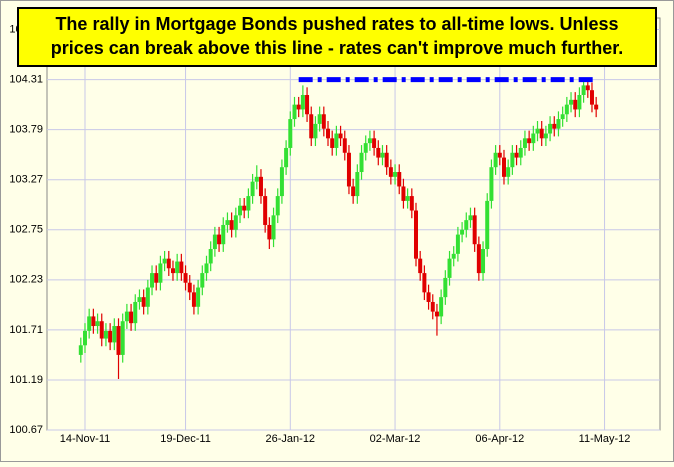  What do you see at coordinates (395, 439) in the screenshot?
I see `x-tick-label: 02-Mar-12` at bounding box center [395, 439].